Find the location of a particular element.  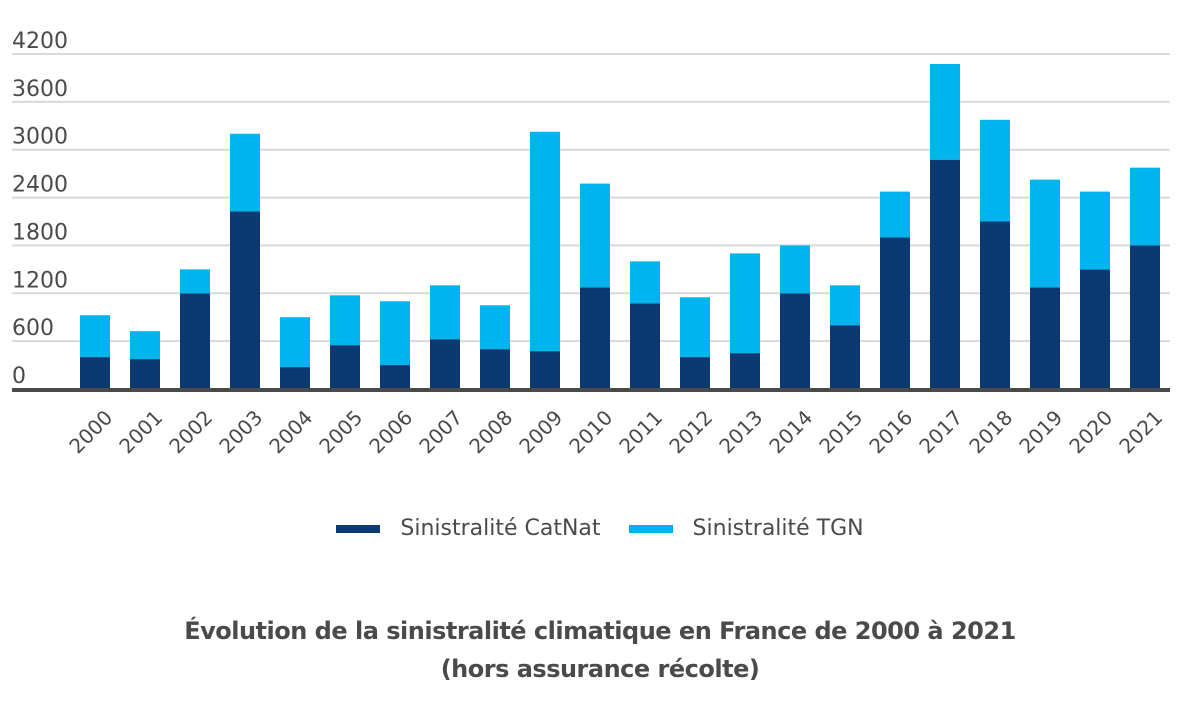

bar-catnat-2004 is located at coordinates (295, 378).